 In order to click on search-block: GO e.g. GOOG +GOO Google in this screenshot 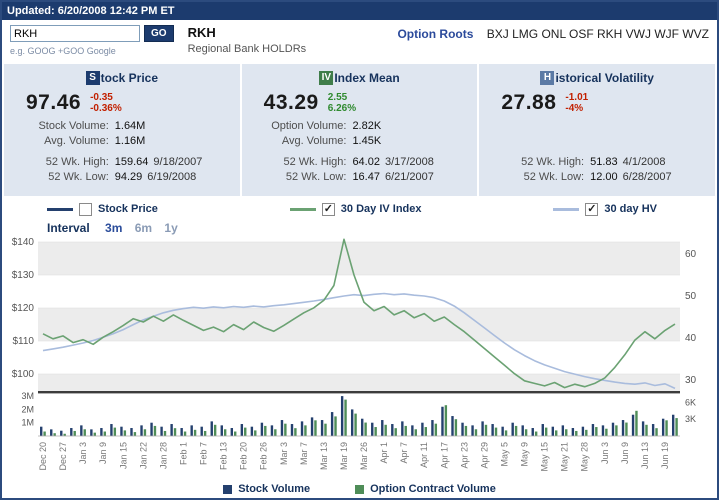, I will do `click(92, 44)`.